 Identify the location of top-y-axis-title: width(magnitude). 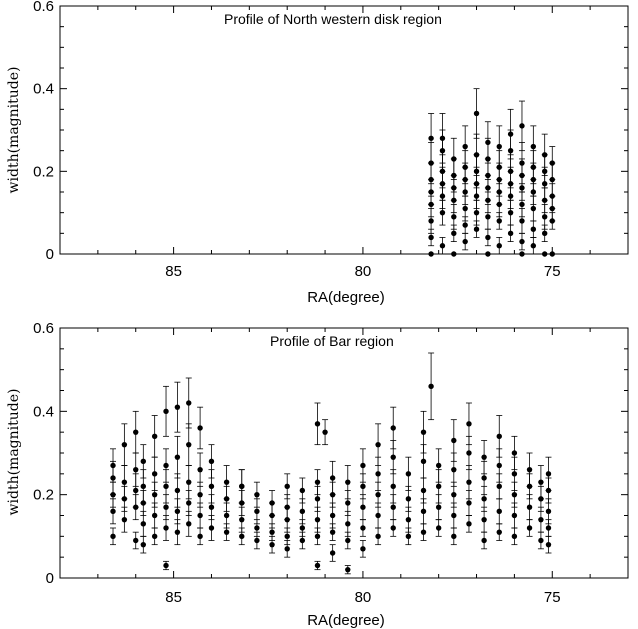
(14, 130).